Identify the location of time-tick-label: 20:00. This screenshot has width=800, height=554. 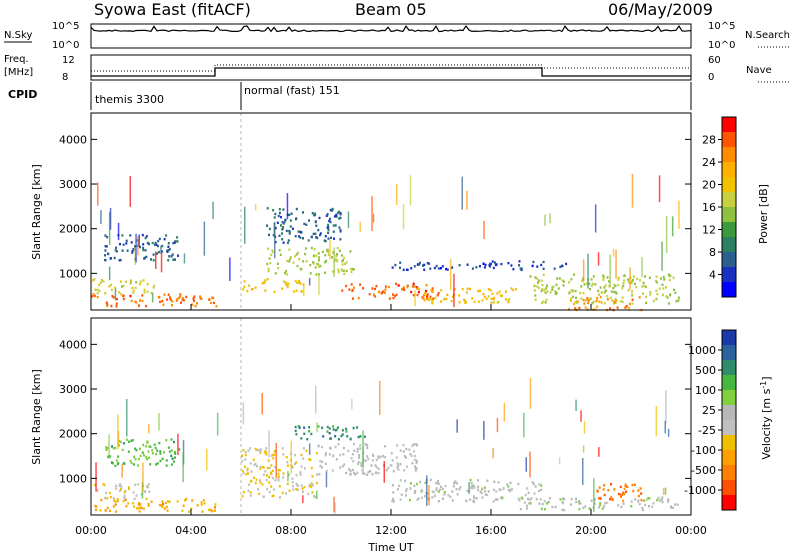
(591, 530).